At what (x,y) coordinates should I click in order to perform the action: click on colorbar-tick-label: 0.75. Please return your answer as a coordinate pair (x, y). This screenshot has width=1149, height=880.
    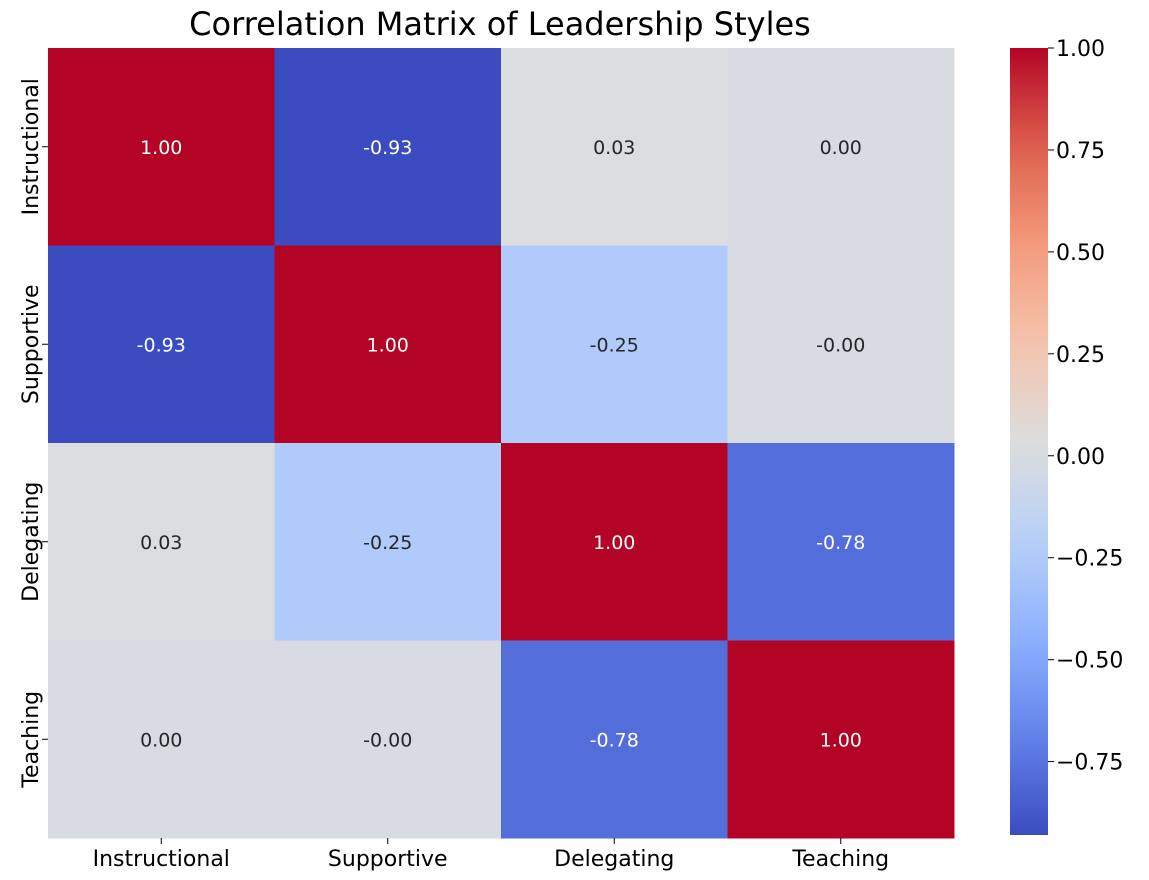
    Looking at the image, I should click on (1080, 151).